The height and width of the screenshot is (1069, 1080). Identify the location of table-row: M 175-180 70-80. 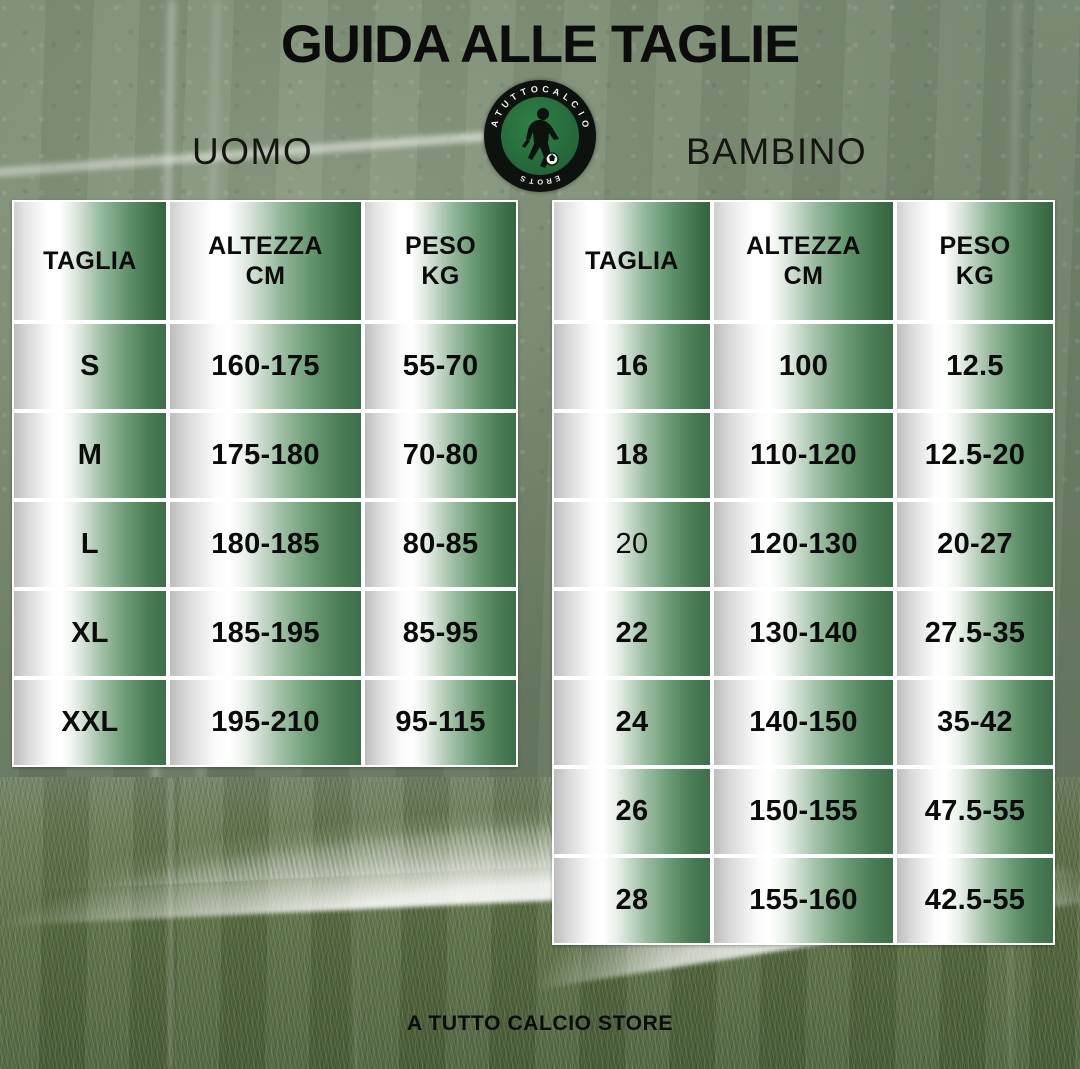
(265, 455).